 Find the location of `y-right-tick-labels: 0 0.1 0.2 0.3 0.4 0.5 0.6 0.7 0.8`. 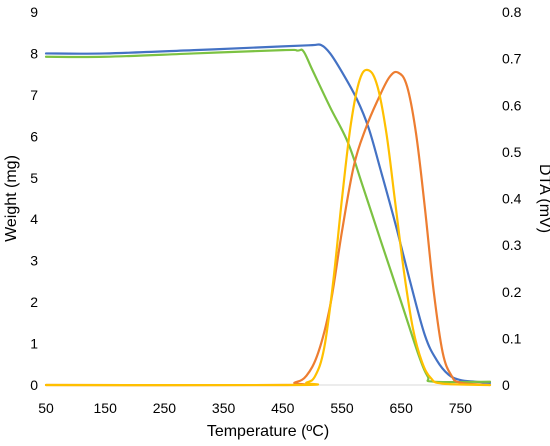

y-right-tick-labels: 0 0.1 0.2 0.3 0.4 0.5 0.6 0.7 0.8 is located at coordinates (512, 198).